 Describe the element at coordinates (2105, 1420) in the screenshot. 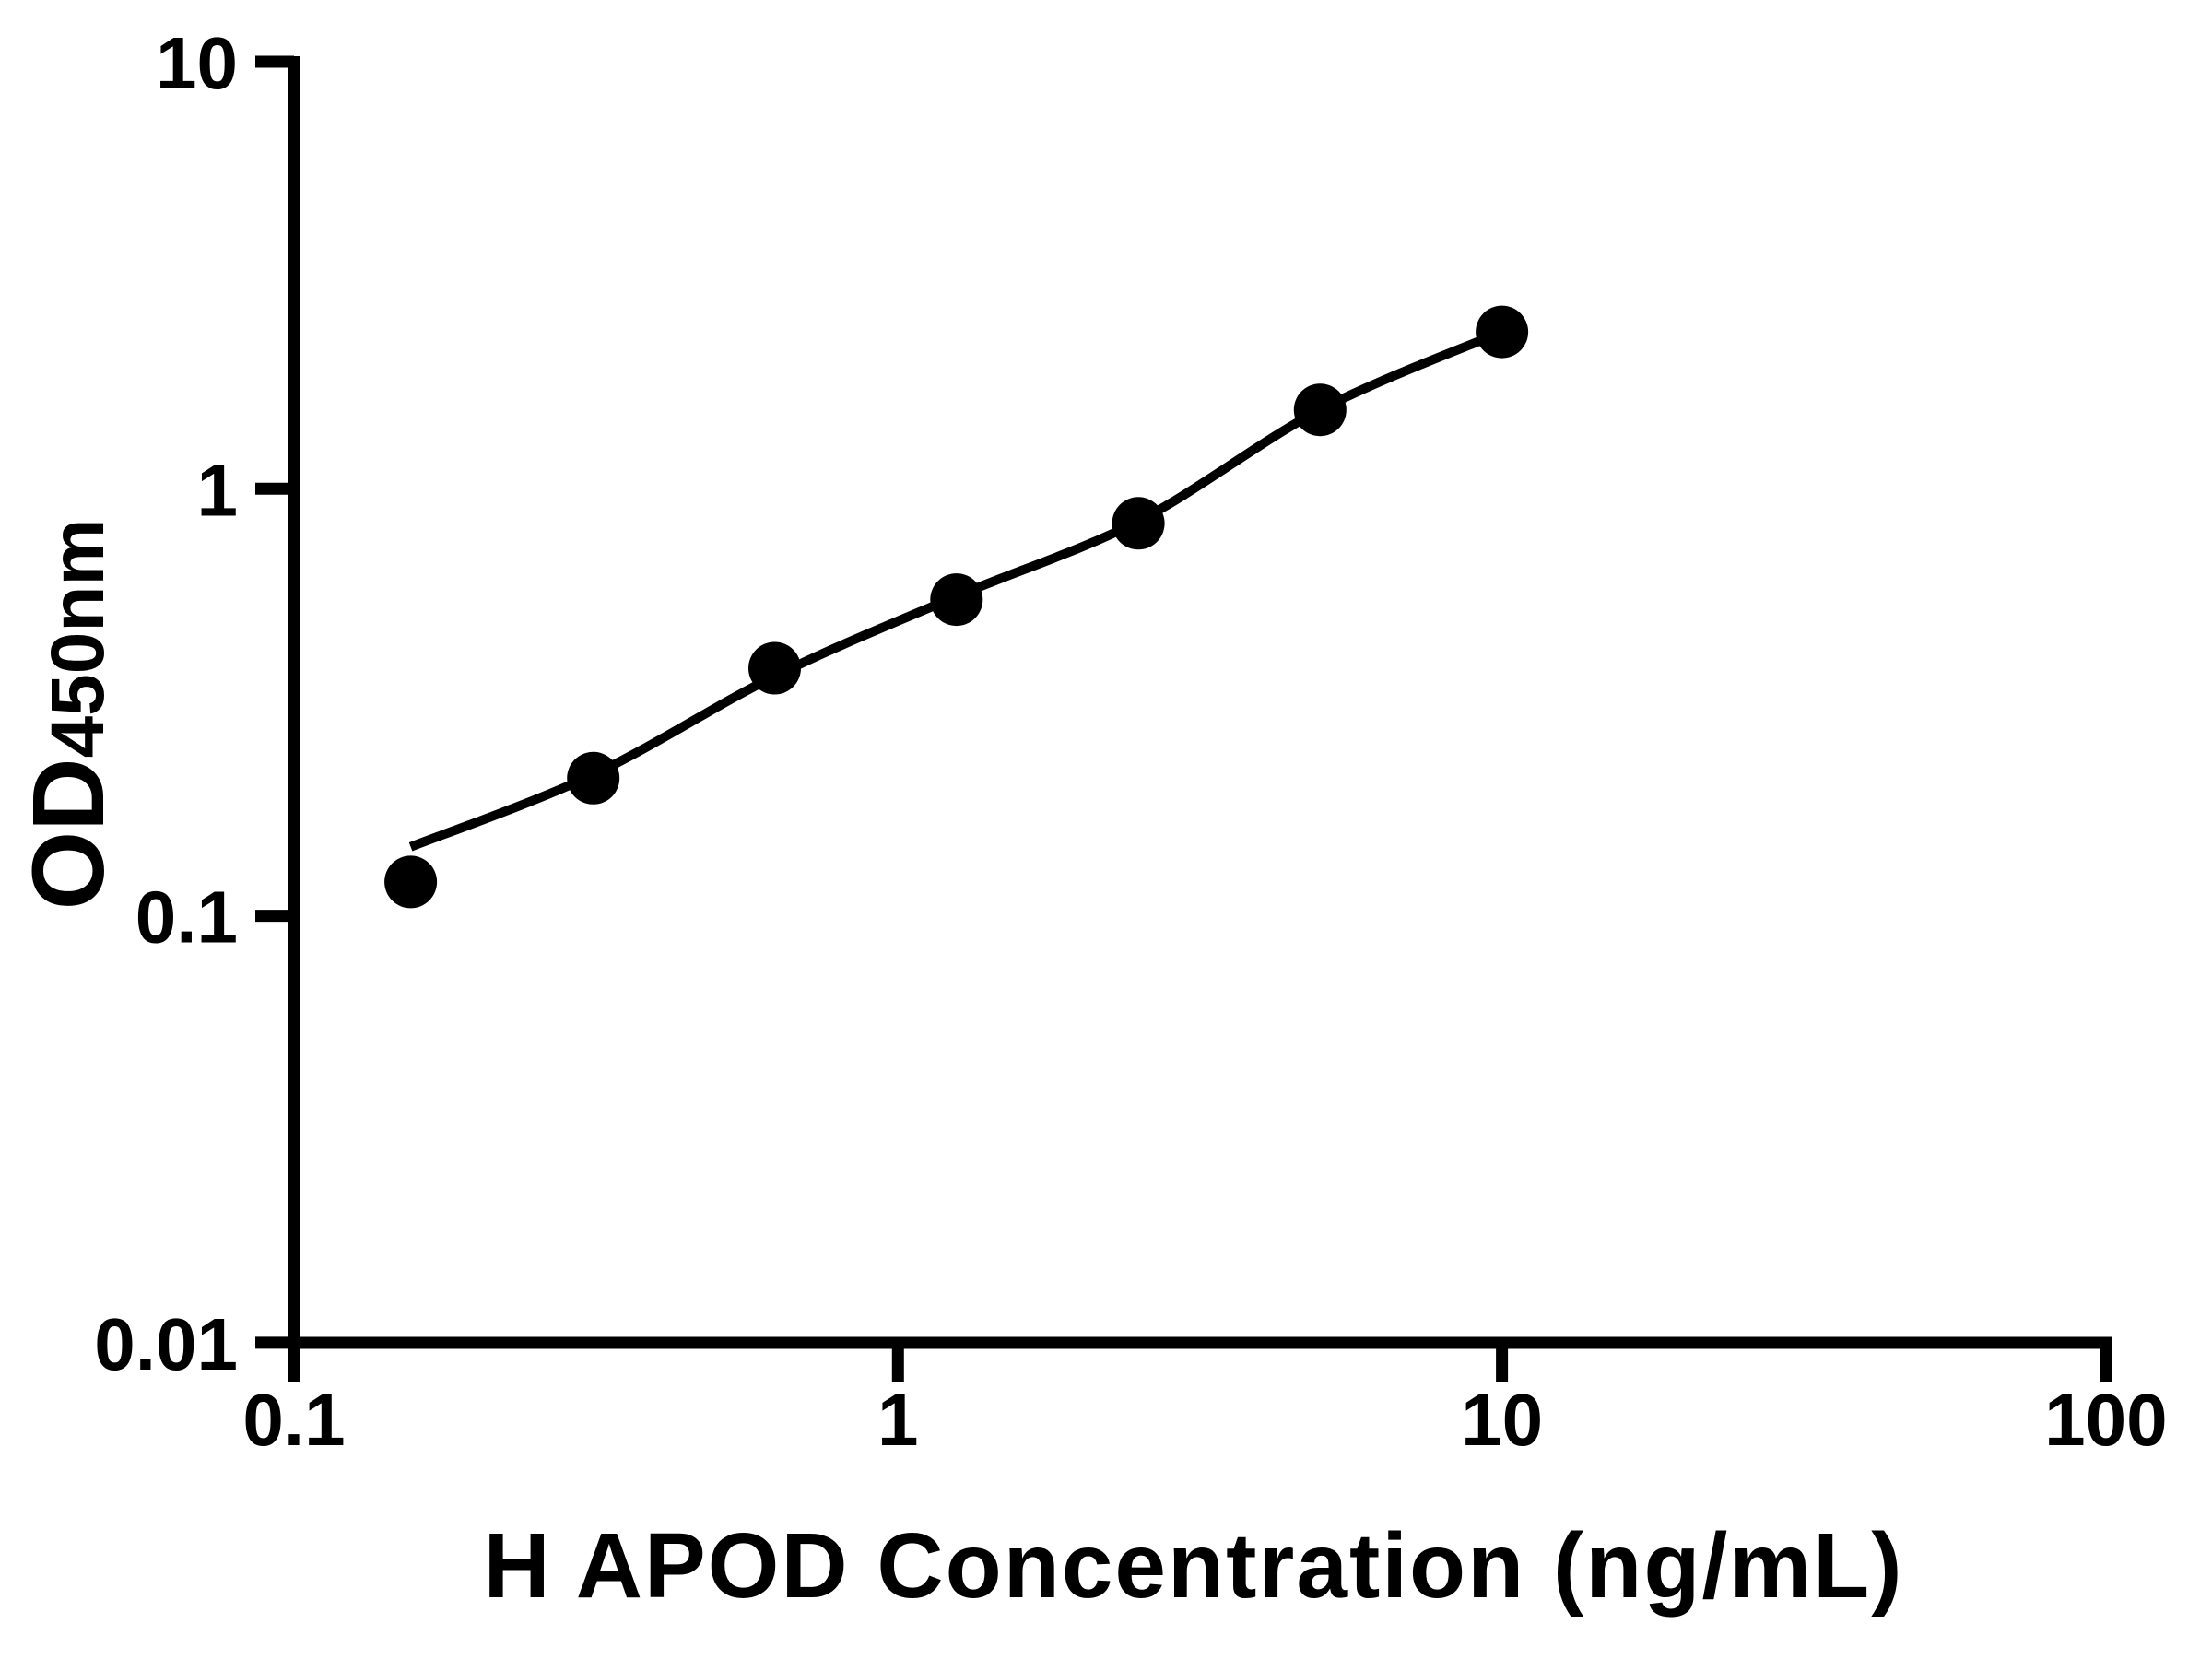

I see `x-tick-label: 100` at that location.